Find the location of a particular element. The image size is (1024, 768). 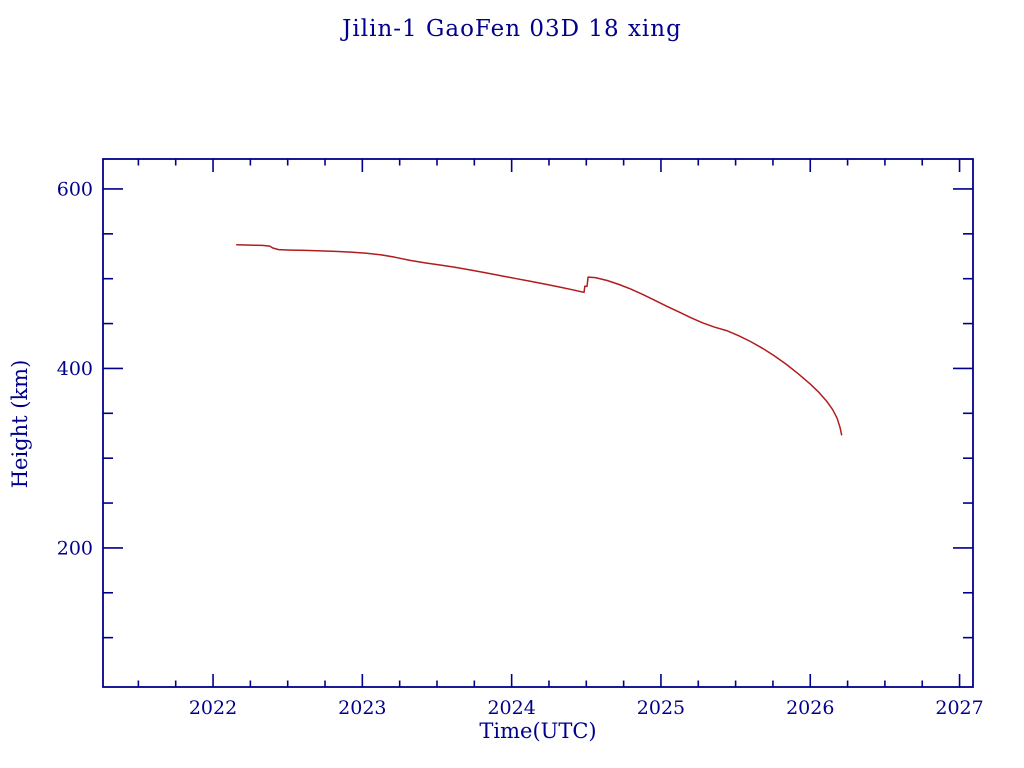

x-axis-title: Time(UTC) is located at coordinates (538, 731).